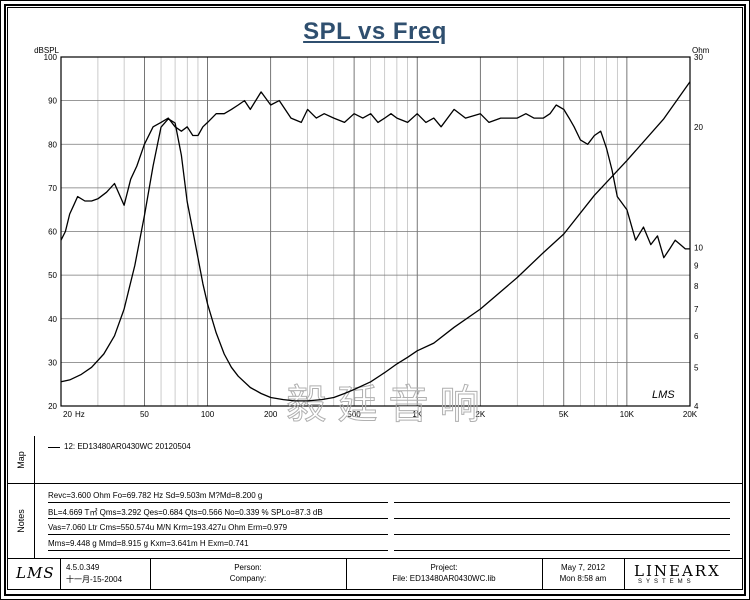  Describe the element at coordinates (698, 127) in the screenshot. I see `right-tick-label: 20` at that location.